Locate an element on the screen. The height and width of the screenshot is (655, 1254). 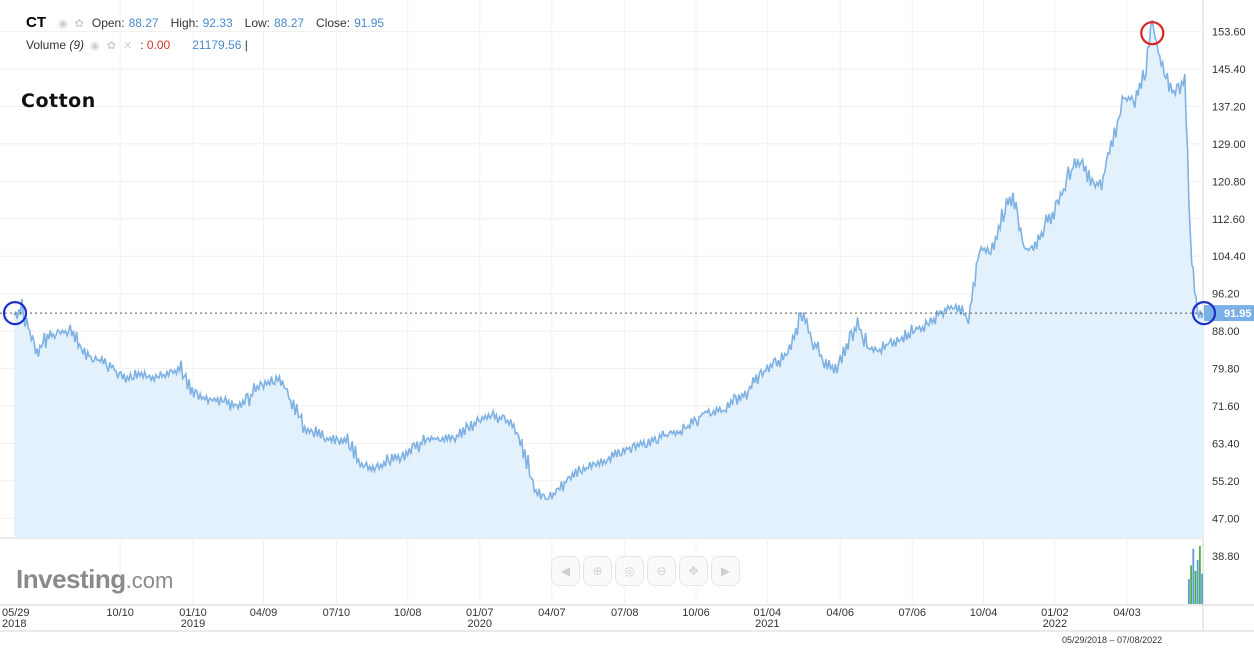
x-tick-label: 04/03 is located at coordinates (1127, 613).